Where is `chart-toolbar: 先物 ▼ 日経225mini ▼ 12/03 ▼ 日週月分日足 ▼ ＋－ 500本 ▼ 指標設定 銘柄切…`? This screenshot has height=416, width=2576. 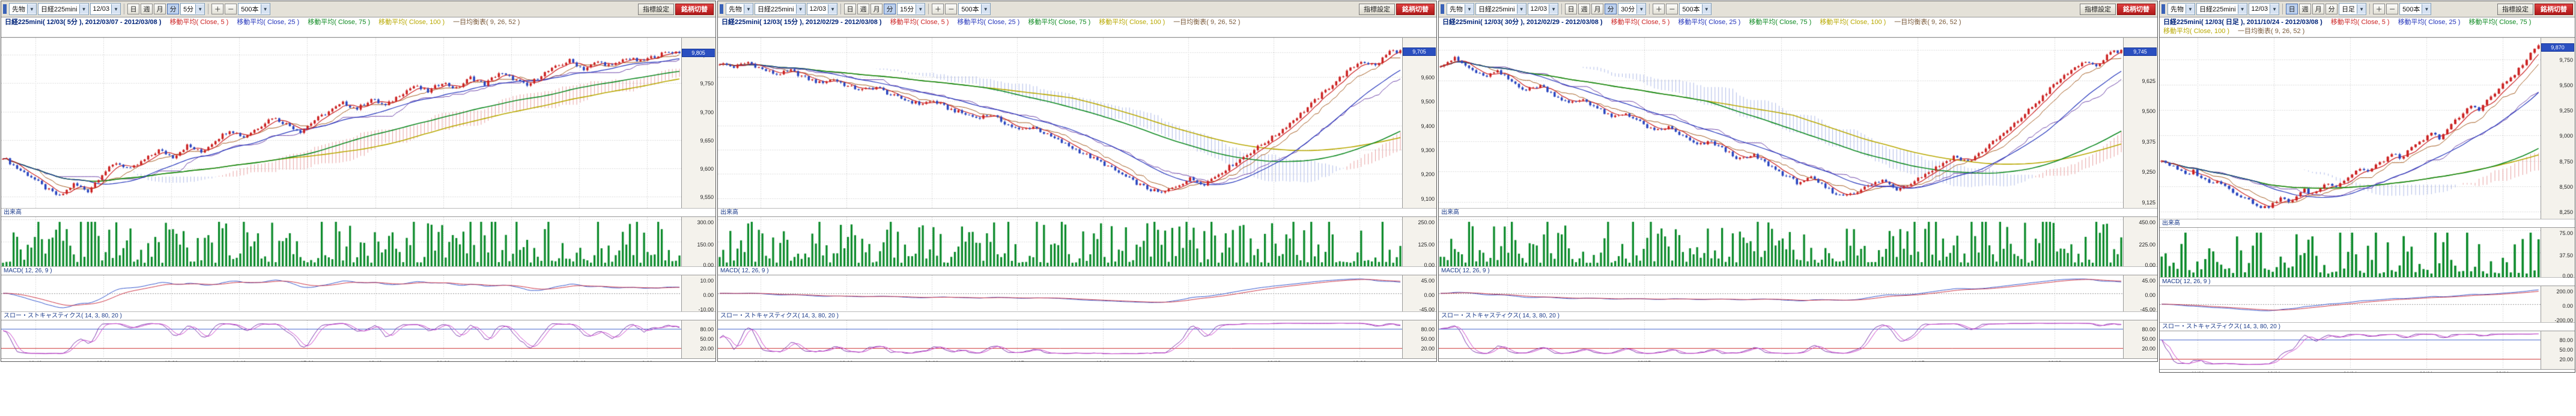 chart-toolbar: 先物 ▼ 日経225mini ▼ 12/03 ▼ 日週月分日足 ▼ ＋－ 500本 ▼ 指標設定 銘柄切… is located at coordinates (2367, 9).